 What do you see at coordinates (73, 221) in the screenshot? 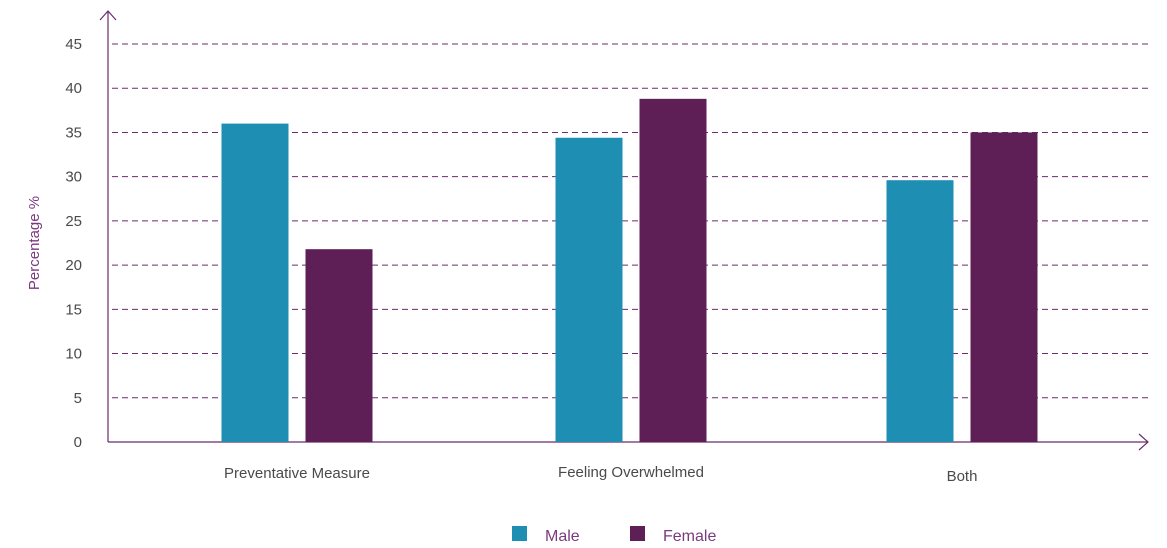
I see `y-tick-label: 25` at bounding box center [73, 221].